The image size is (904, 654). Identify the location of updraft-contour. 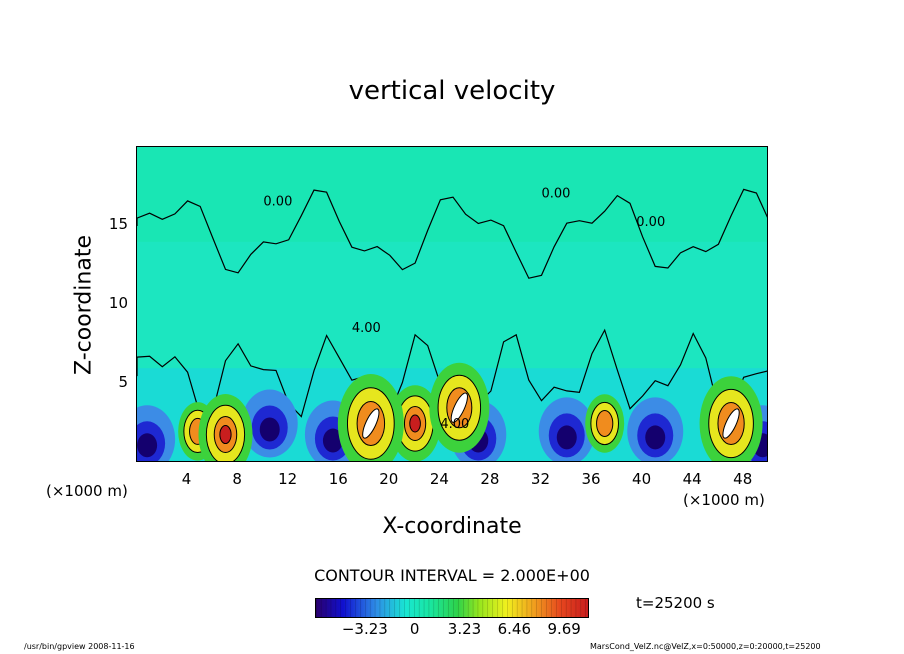
(605, 423).